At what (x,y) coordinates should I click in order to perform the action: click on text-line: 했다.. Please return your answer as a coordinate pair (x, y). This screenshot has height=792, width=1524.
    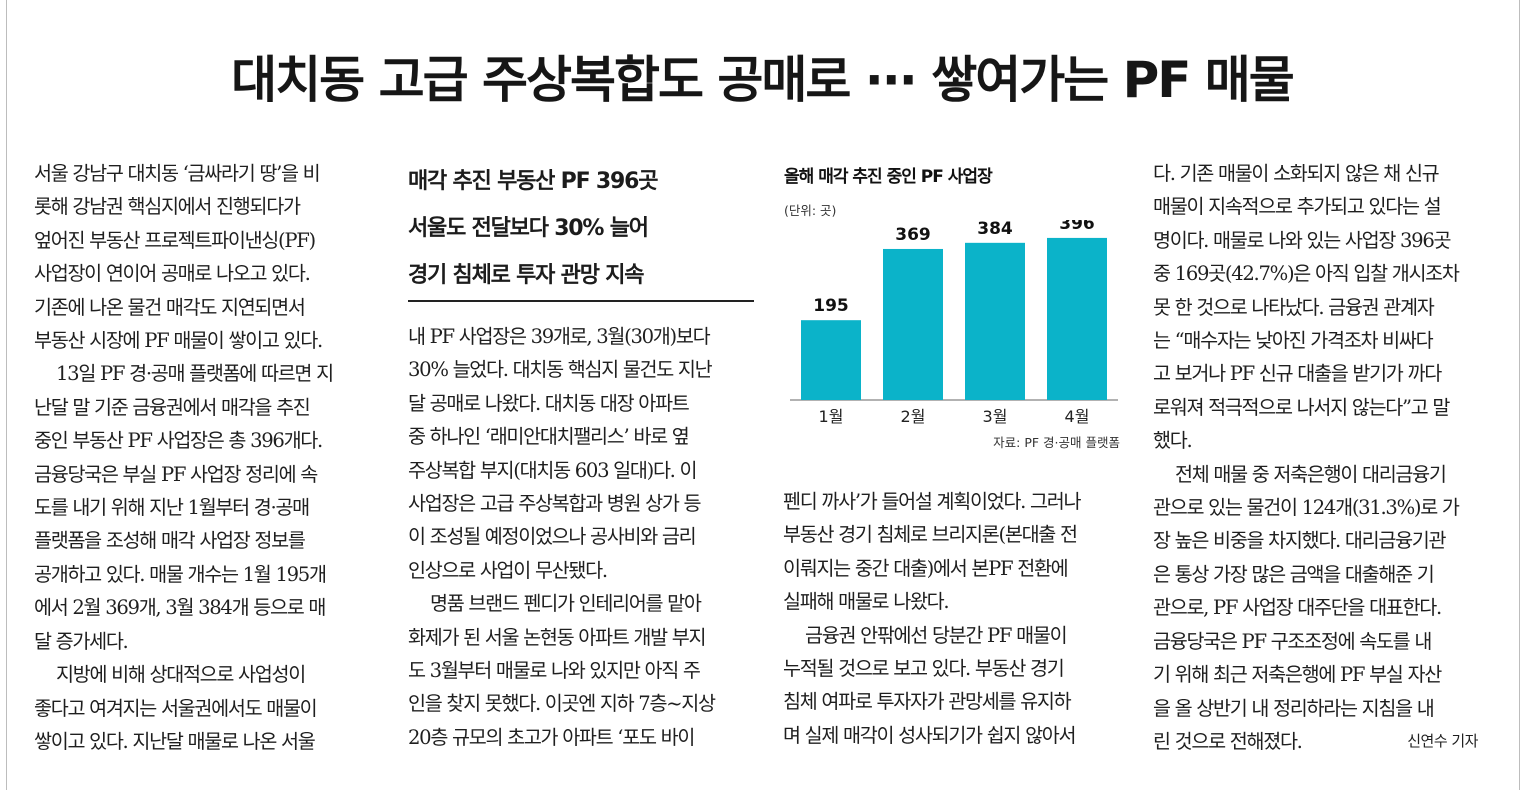
    Looking at the image, I should click on (1173, 441).